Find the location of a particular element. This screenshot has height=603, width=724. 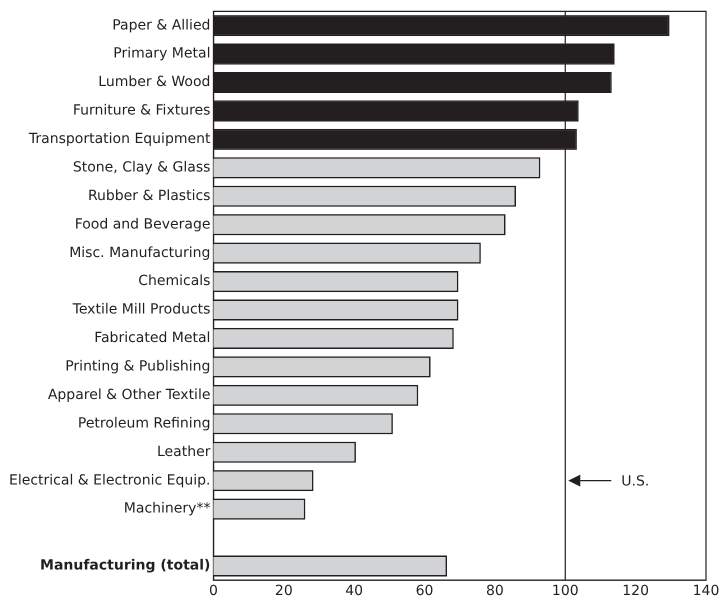

y-tick-label: Furniture & Fixtures is located at coordinates (141, 110).